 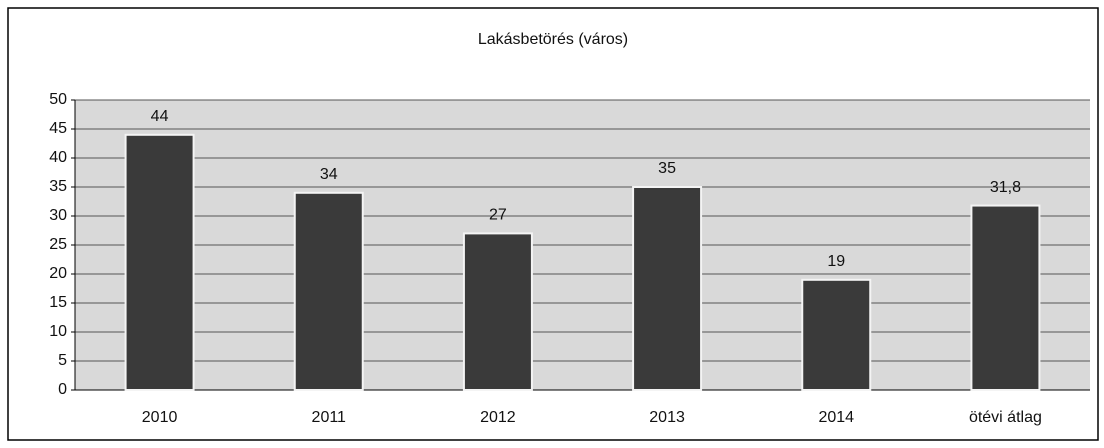 I want to click on x-tick-label: 2014, so click(x=836, y=417).